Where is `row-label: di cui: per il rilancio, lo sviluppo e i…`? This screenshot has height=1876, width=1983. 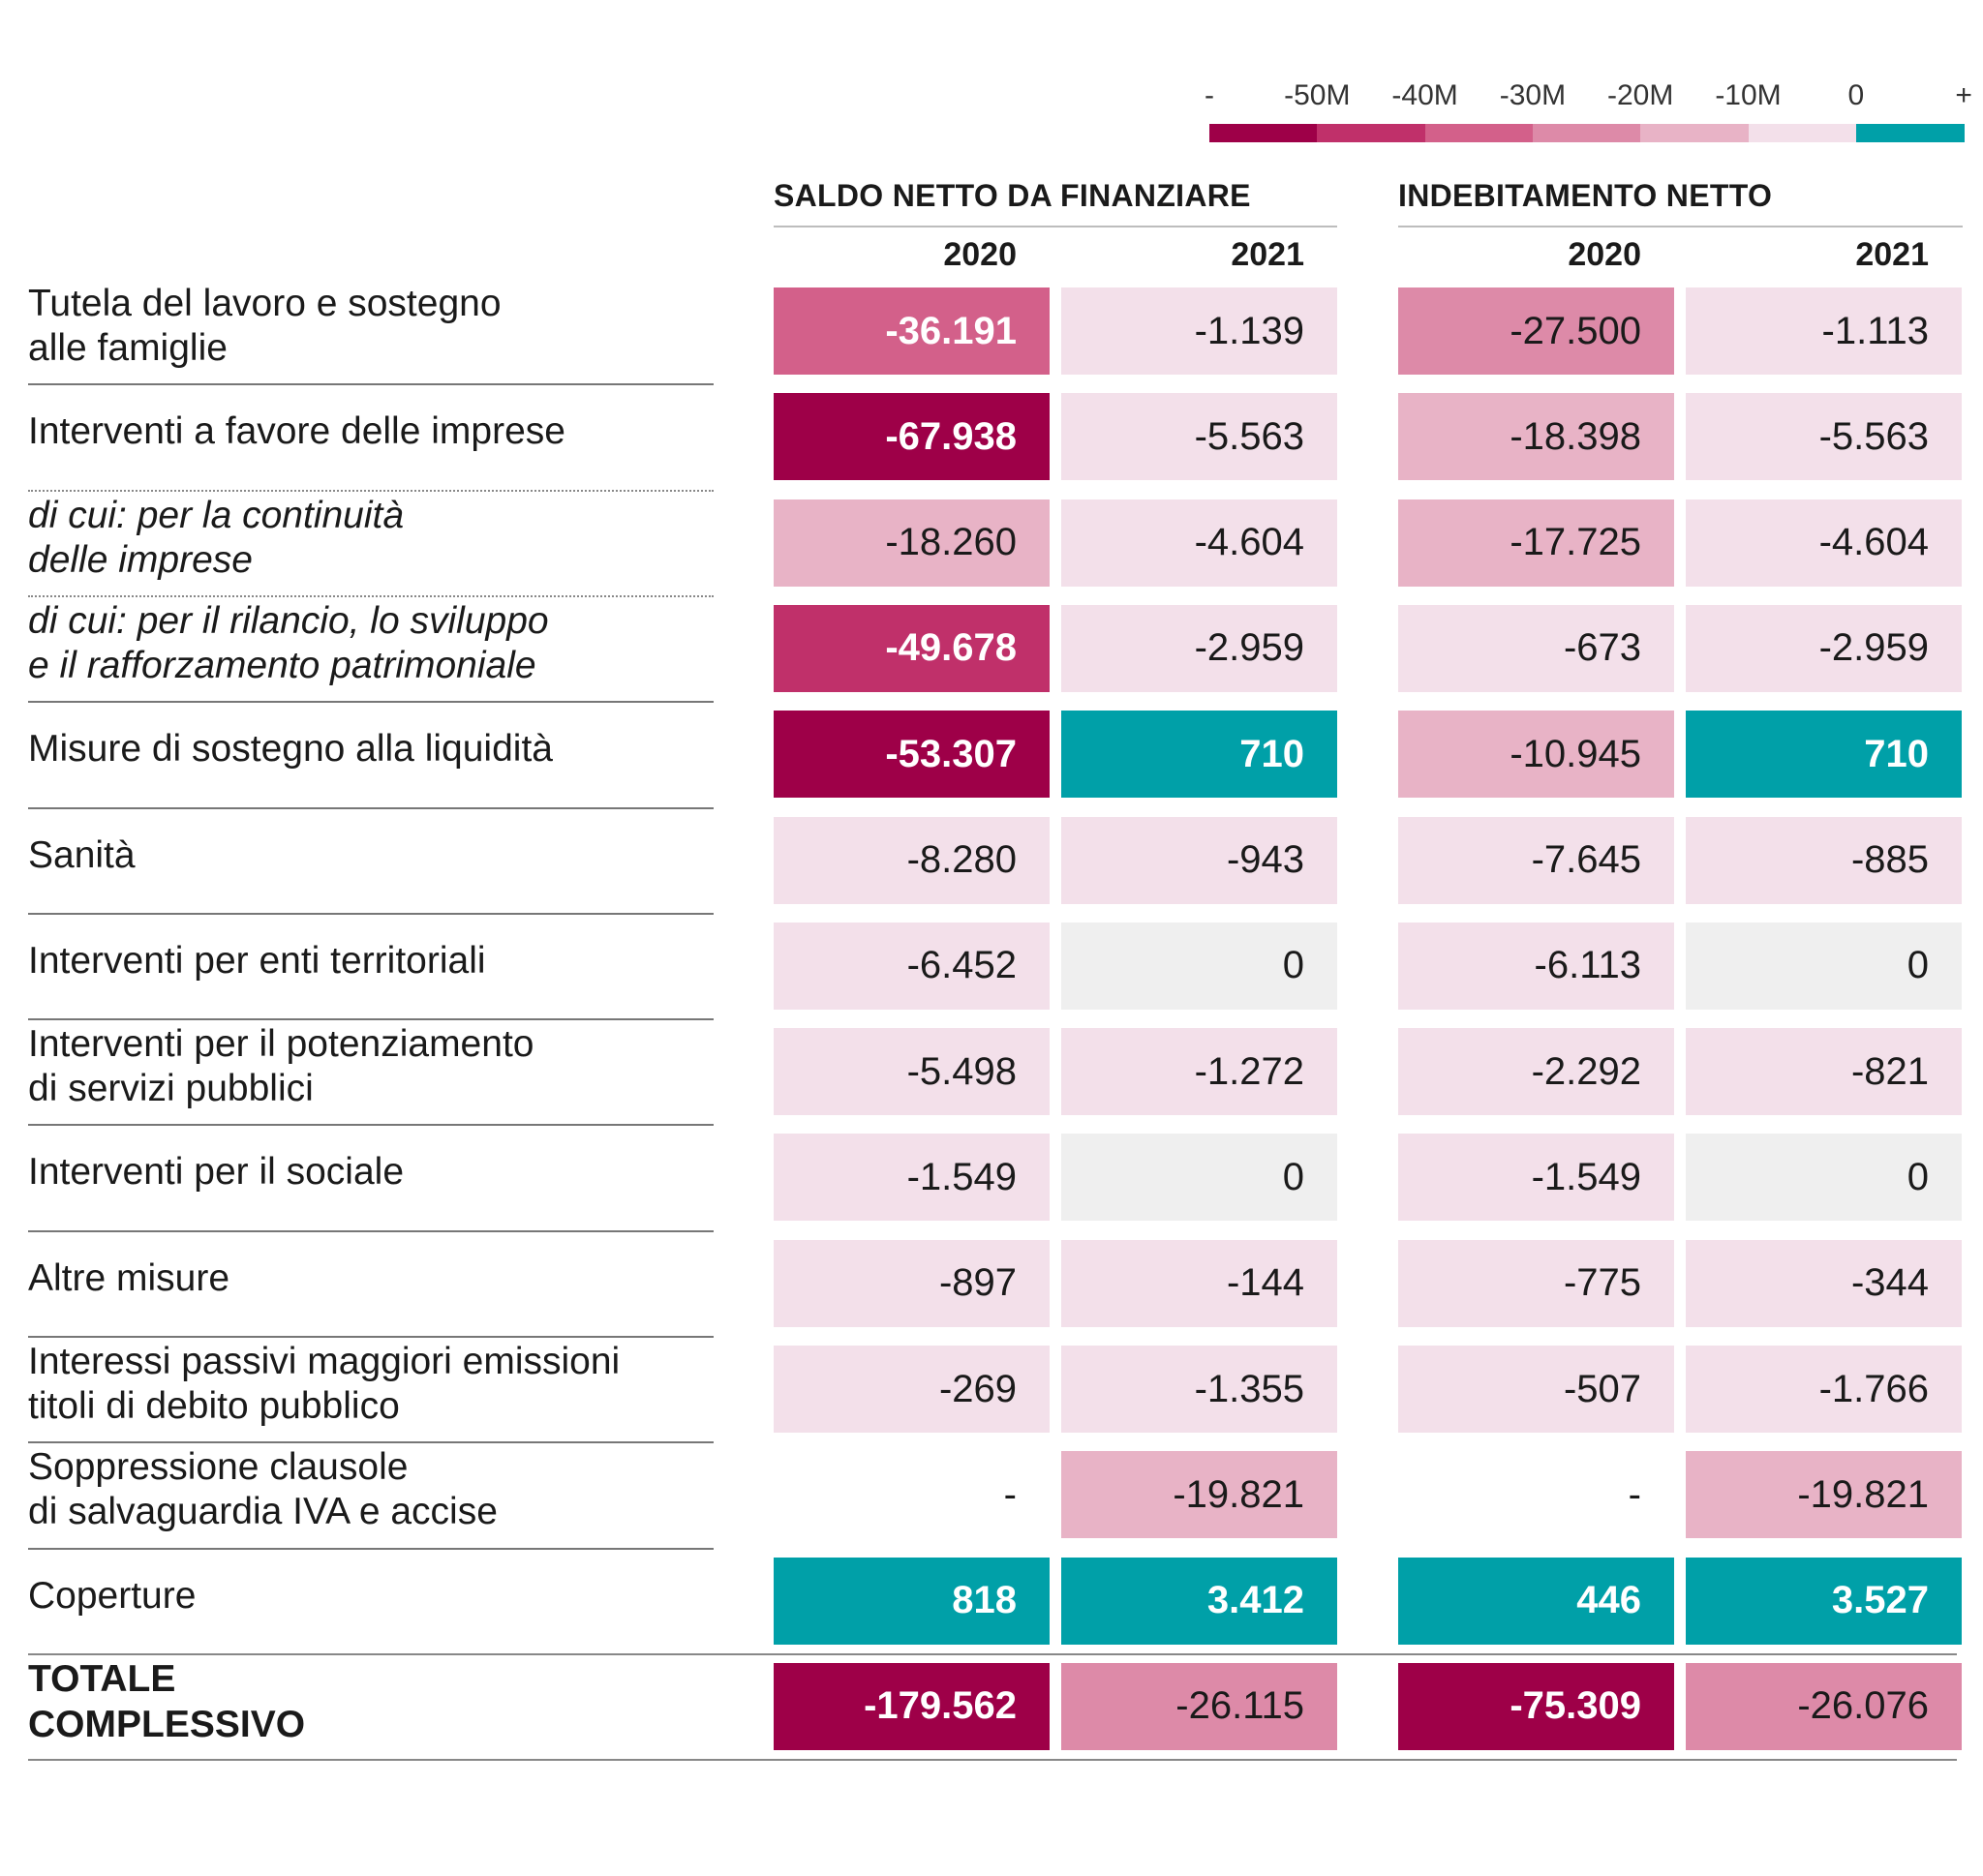 row-label: di cui: per il rilancio, lo sviluppo e i… is located at coordinates (377, 643).